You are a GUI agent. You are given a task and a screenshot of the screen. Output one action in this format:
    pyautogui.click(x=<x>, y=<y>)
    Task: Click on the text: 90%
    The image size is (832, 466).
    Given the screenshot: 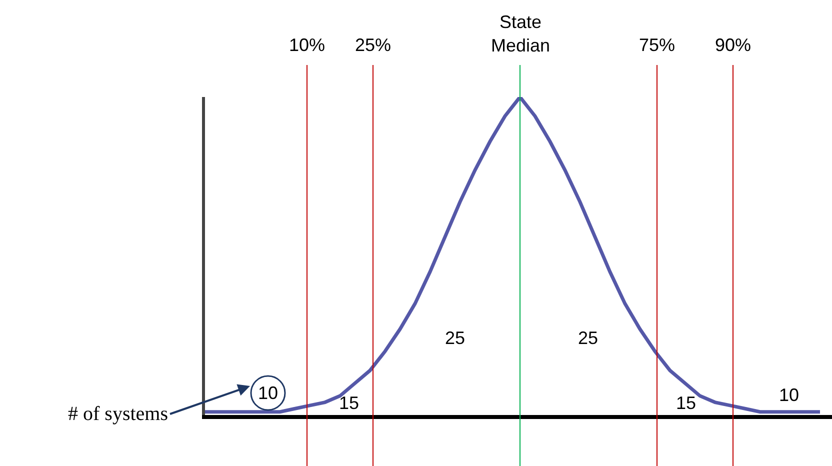 What is the action you would take?
    pyautogui.click(x=733, y=45)
    